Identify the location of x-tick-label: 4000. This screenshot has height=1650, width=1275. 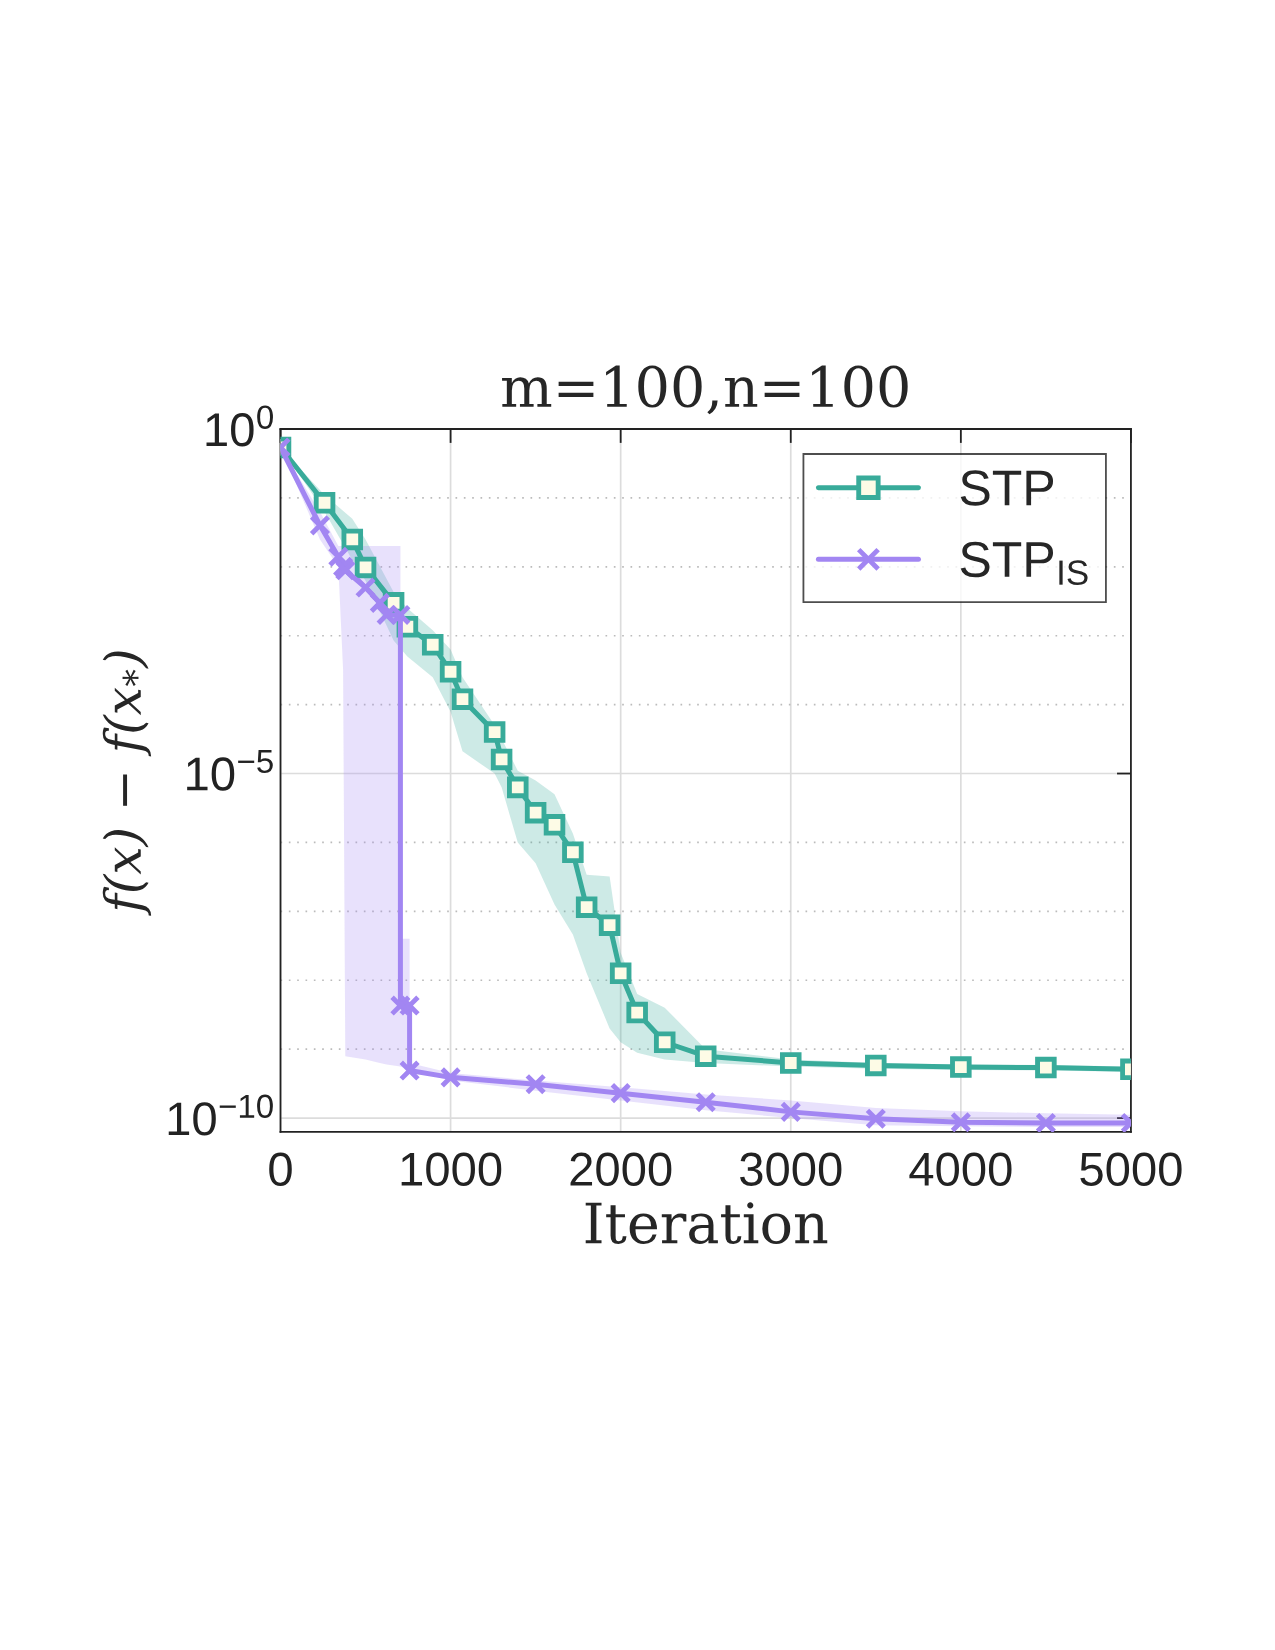
(960, 1169).